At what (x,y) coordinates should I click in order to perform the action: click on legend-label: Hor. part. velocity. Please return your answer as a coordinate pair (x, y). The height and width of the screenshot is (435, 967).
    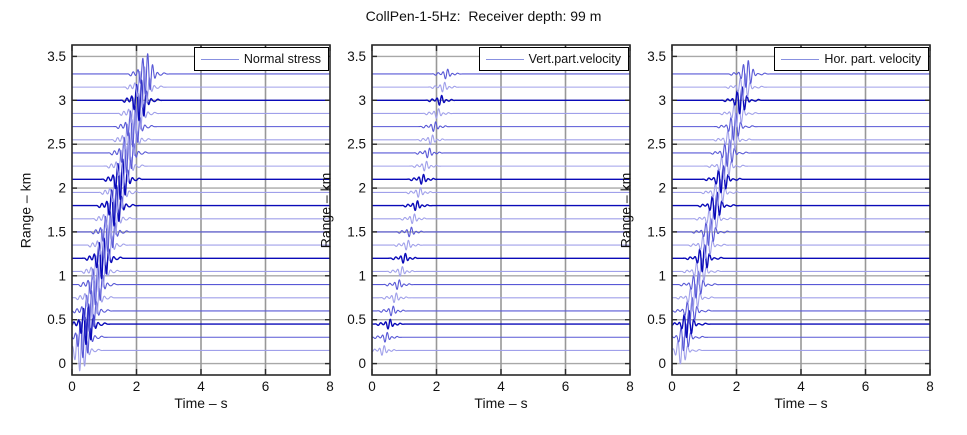
    Looking at the image, I should click on (872, 59).